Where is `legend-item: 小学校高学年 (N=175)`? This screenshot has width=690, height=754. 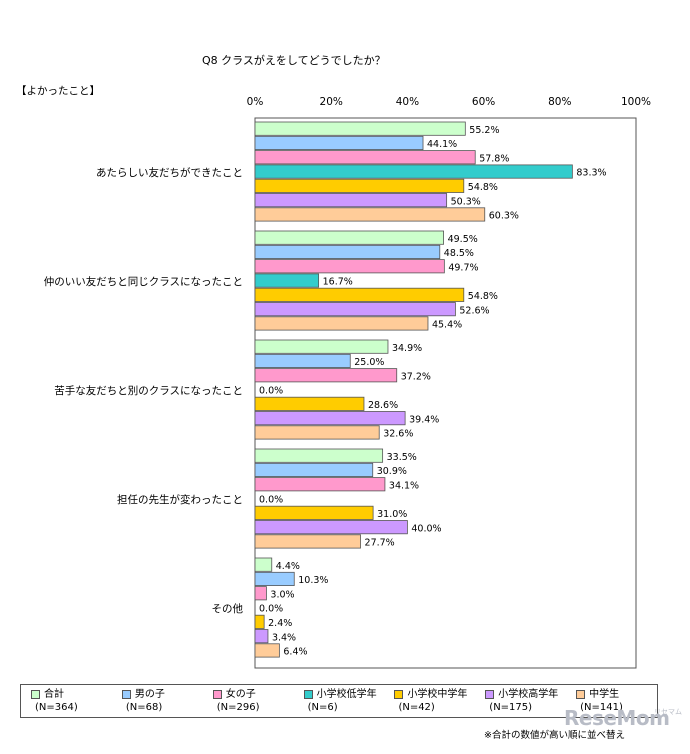 legend-item: 小学校高学年 (N=175) is located at coordinates (520, 701).